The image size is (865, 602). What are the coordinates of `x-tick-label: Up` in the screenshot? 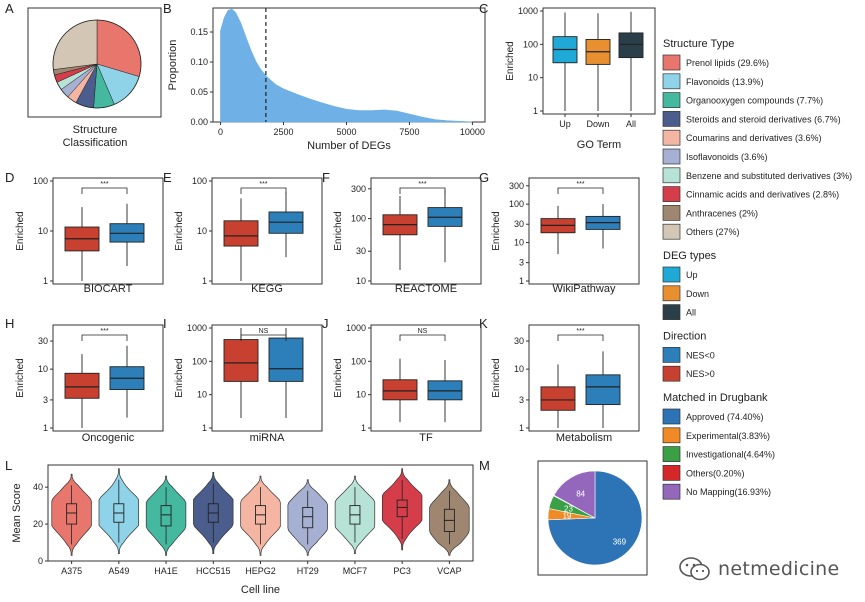 It's located at (565, 124).